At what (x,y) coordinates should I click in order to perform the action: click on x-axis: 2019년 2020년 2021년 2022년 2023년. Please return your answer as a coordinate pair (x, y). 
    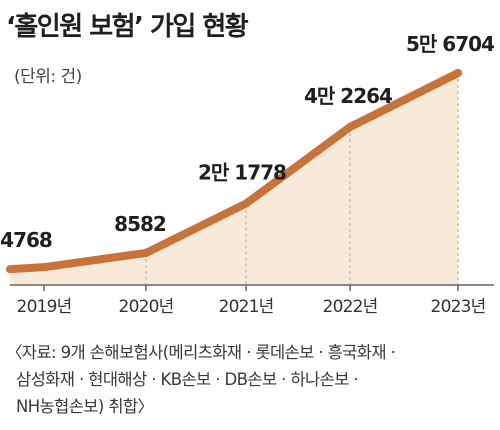
    Looking at the image, I should click on (252, 300).